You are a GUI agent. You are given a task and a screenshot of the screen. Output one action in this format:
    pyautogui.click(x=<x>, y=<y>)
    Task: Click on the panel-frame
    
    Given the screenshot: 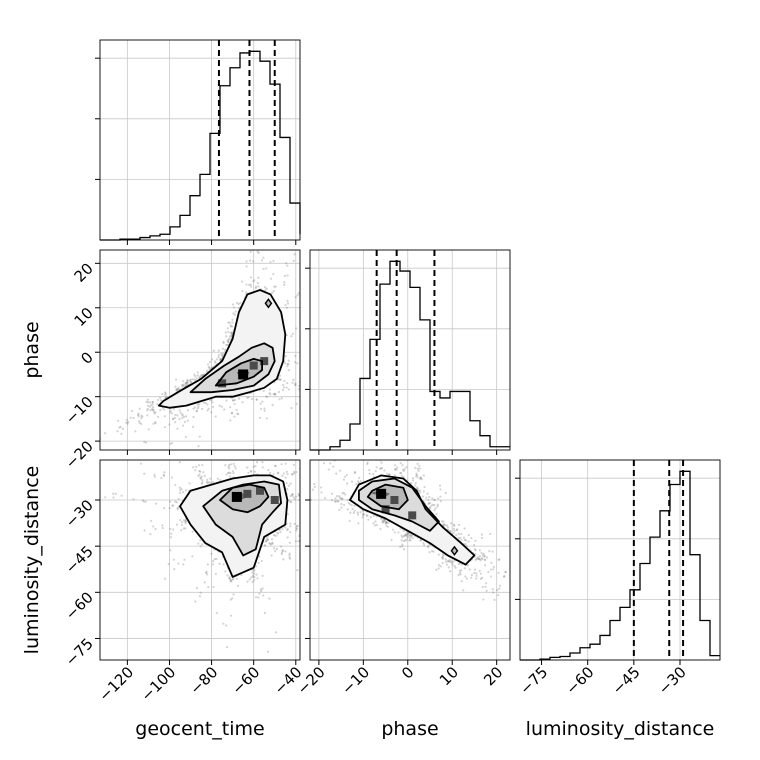 What is the action you would take?
    pyautogui.click(x=200, y=140)
    